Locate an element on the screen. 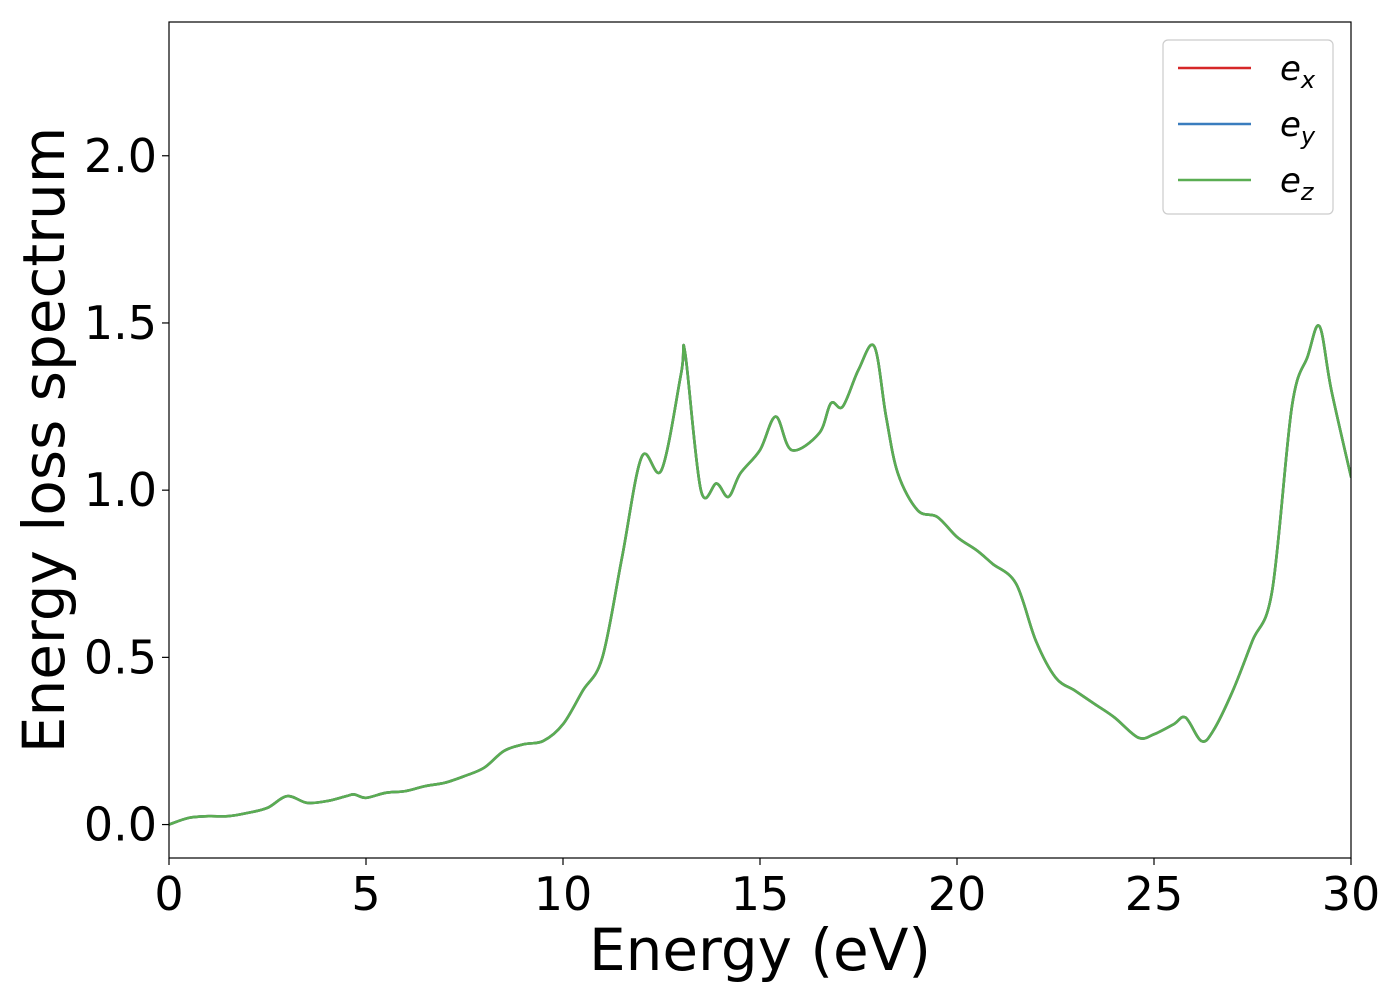 Image resolution: width=1400 pixels, height=1000 pixels. x-tick-label: 25 is located at coordinates (1154, 894).